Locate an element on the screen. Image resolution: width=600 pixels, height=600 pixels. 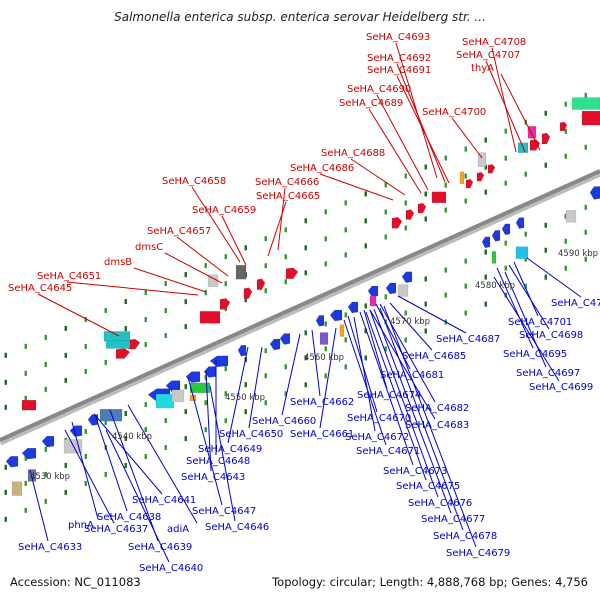
gene-label: dmsC is located at coordinates (149, 247).